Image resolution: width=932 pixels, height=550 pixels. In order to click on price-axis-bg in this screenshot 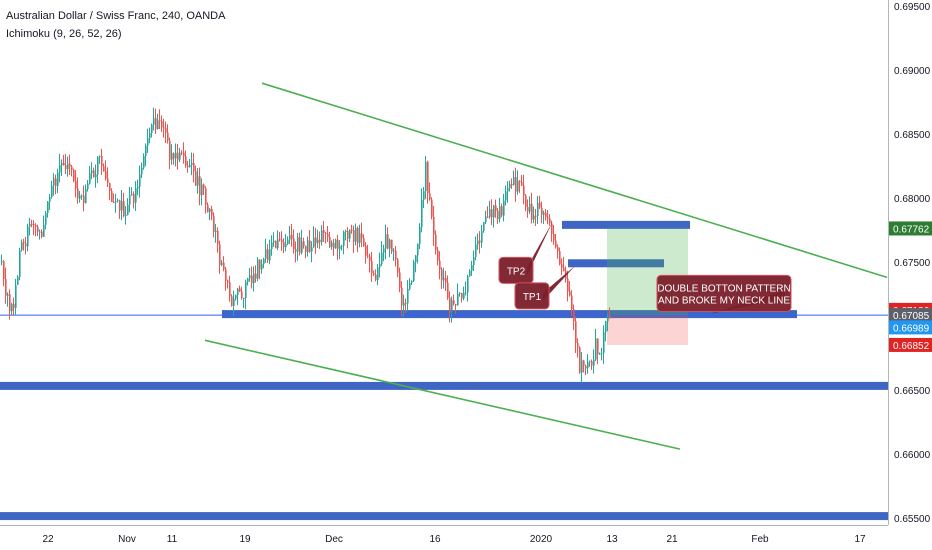, I will do `click(910, 275)`.